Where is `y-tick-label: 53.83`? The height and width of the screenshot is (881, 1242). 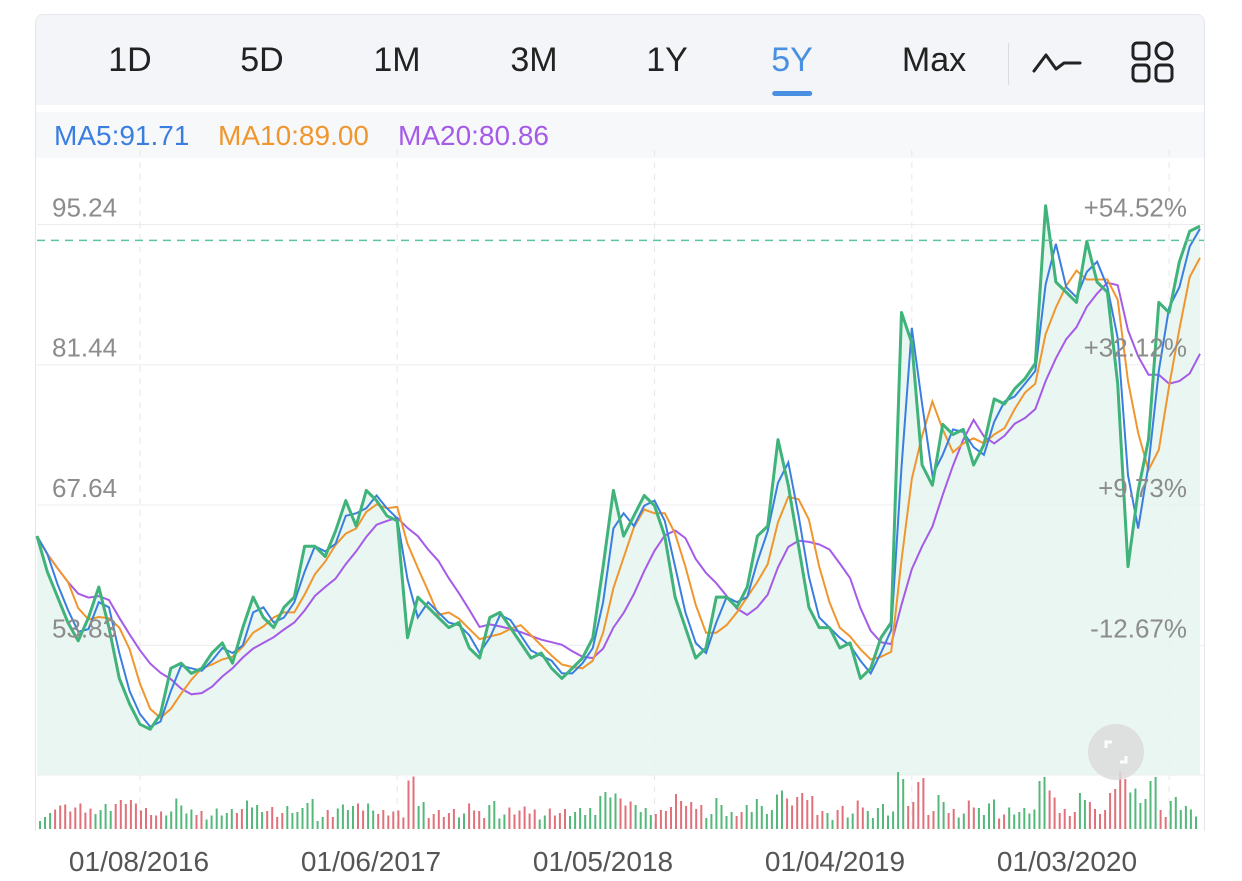
y-tick-label: 53.83 is located at coordinates (84, 628).